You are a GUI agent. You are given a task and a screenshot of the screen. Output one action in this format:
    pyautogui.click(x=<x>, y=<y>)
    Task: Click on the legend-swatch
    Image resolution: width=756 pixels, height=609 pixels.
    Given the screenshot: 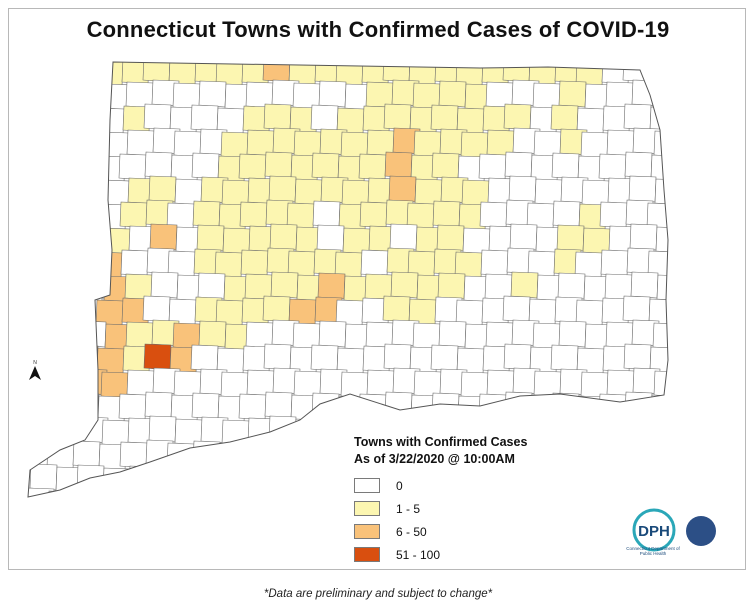 What is the action you would take?
    pyautogui.click(x=367, y=485)
    